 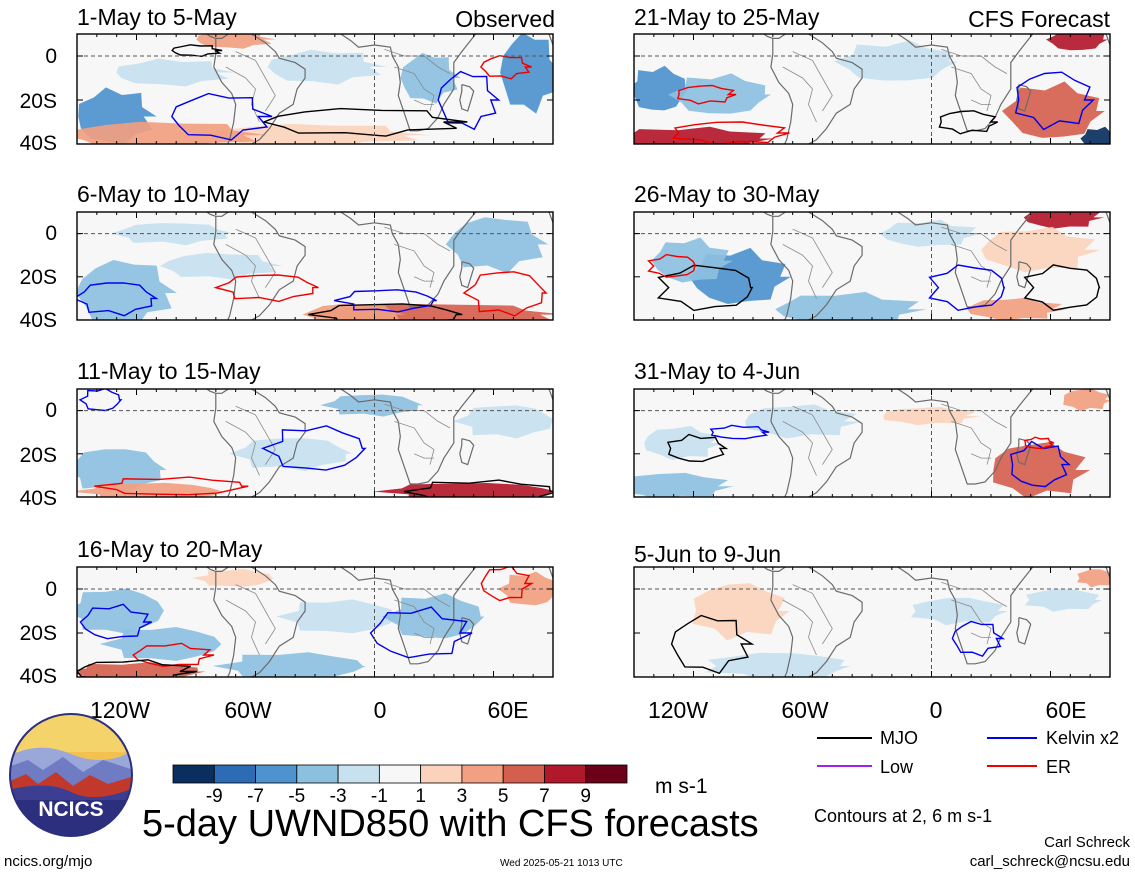 What do you see at coordinates (379, 796) in the screenshot?
I see `colorbar-tick-label: -1` at bounding box center [379, 796].